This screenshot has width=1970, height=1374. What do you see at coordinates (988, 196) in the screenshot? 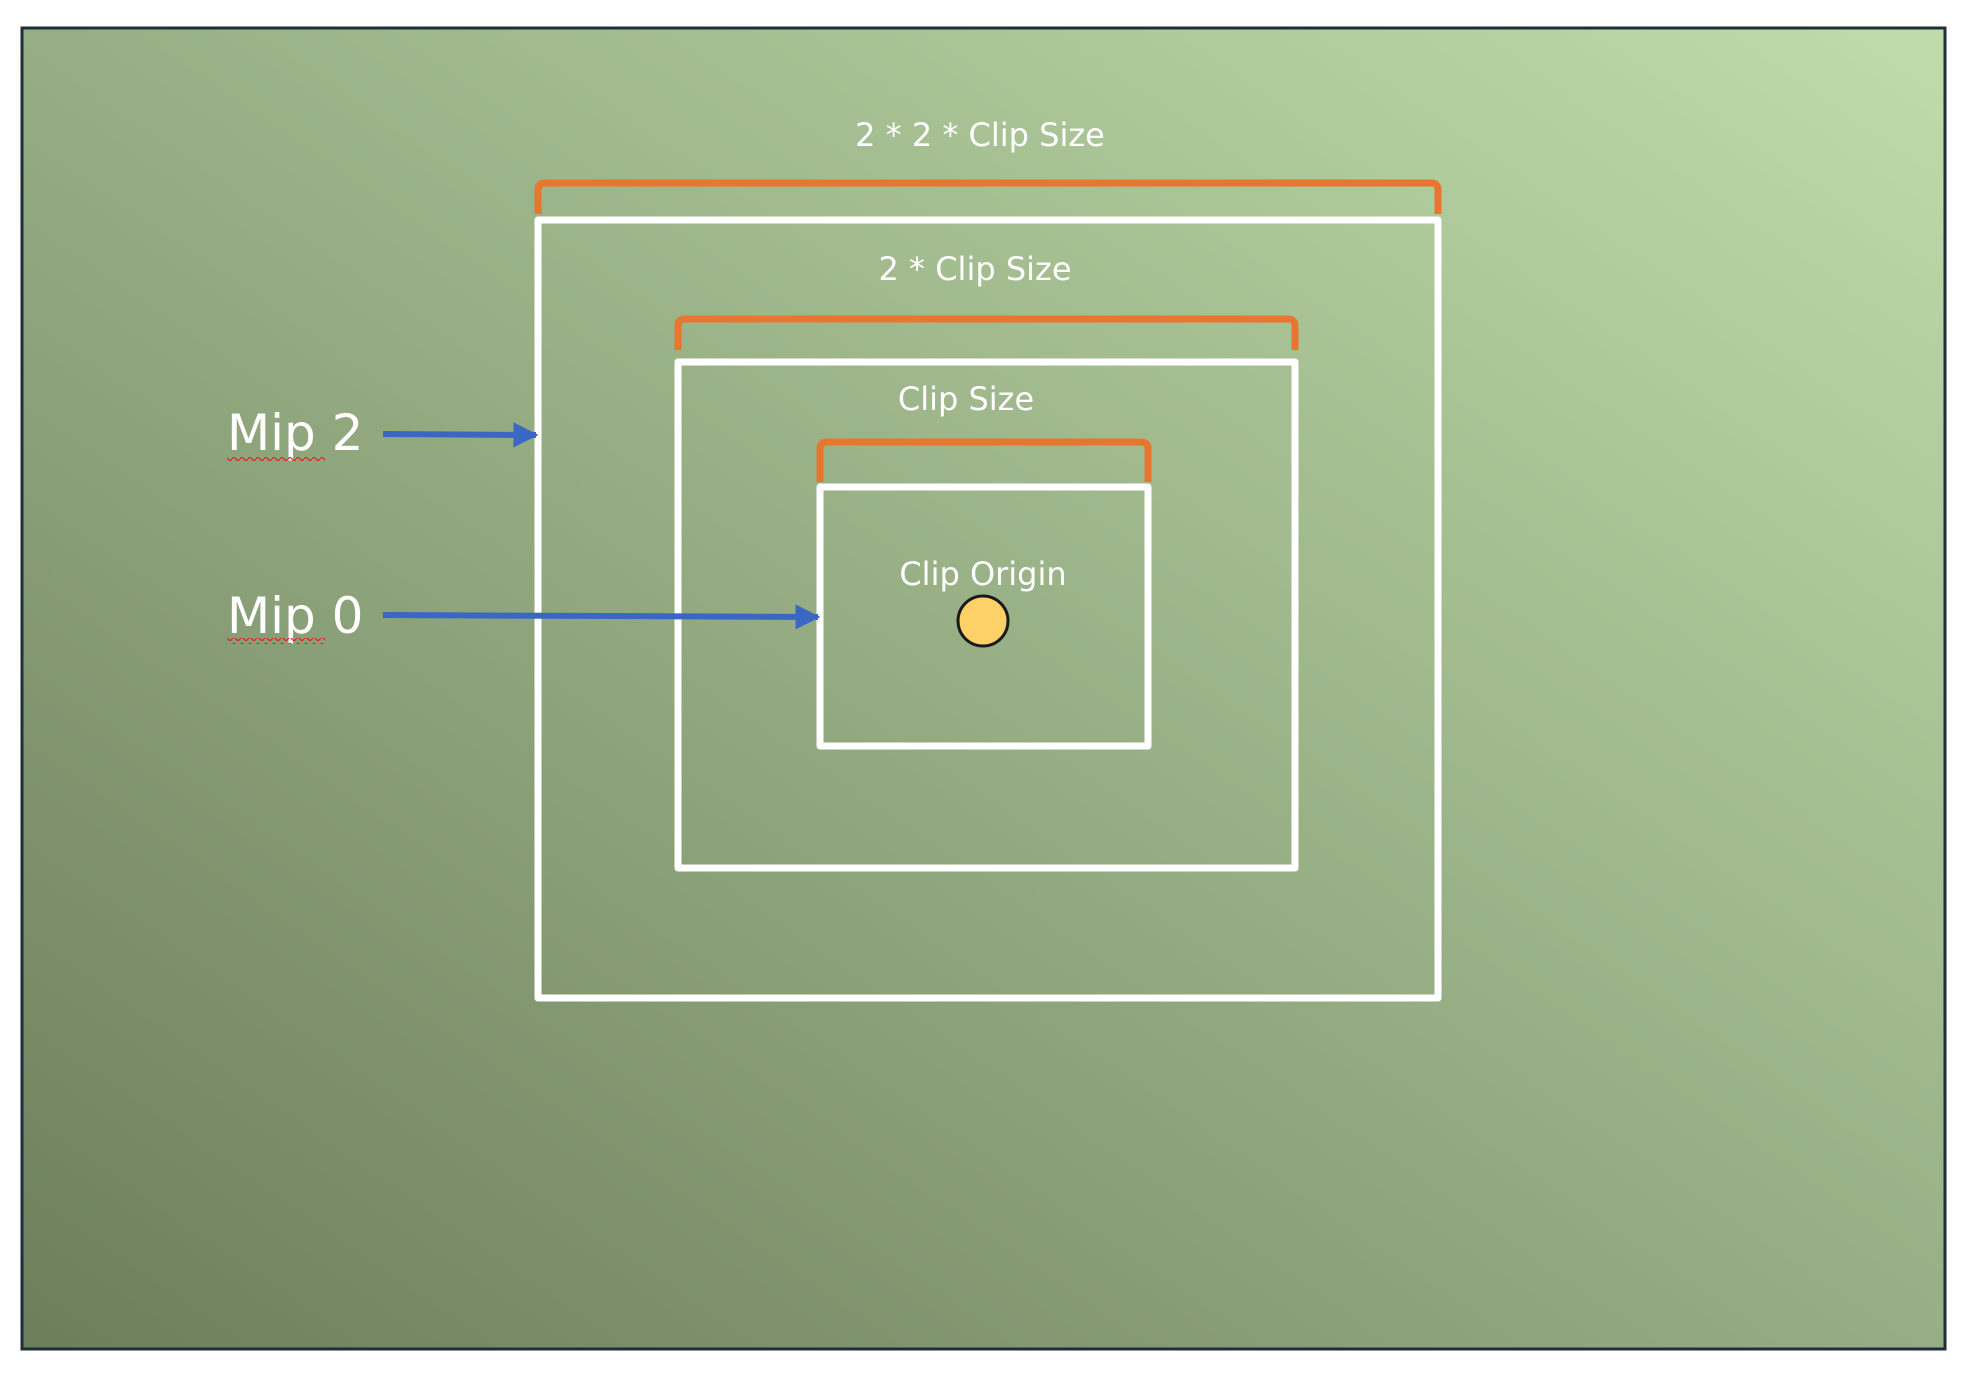
I see `outer-bracket` at bounding box center [988, 196].